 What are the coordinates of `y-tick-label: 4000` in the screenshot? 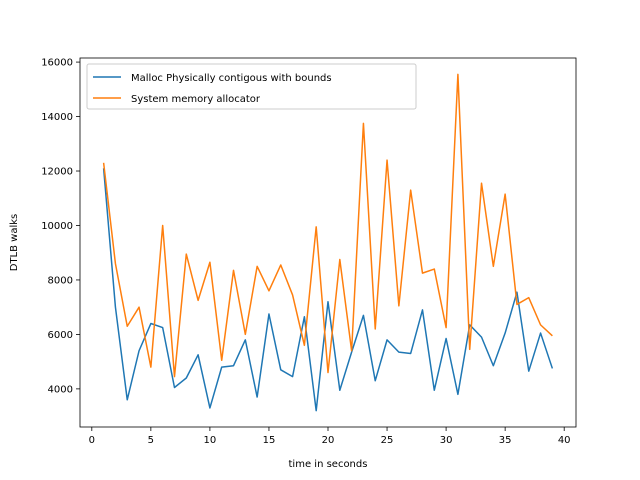 It's located at (60, 389).